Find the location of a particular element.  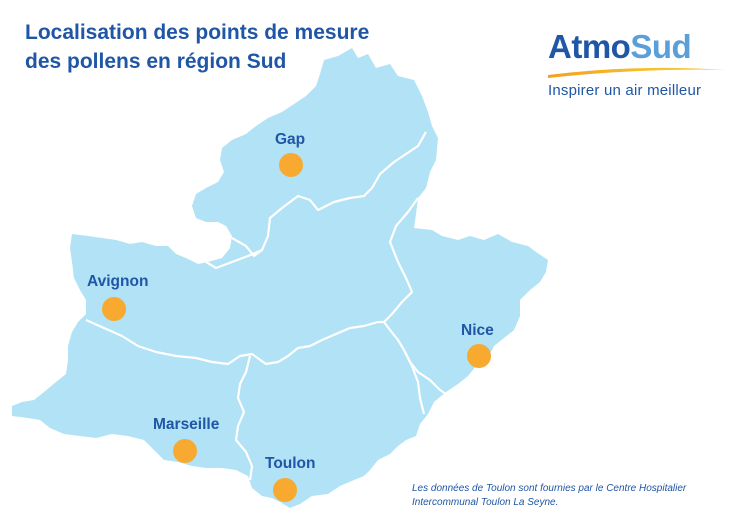

station-marker-marseille is located at coordinates (185, 451).